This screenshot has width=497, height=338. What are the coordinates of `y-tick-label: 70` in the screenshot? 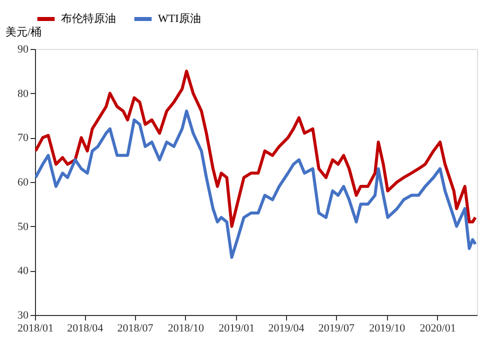 It's located at (23, 138).